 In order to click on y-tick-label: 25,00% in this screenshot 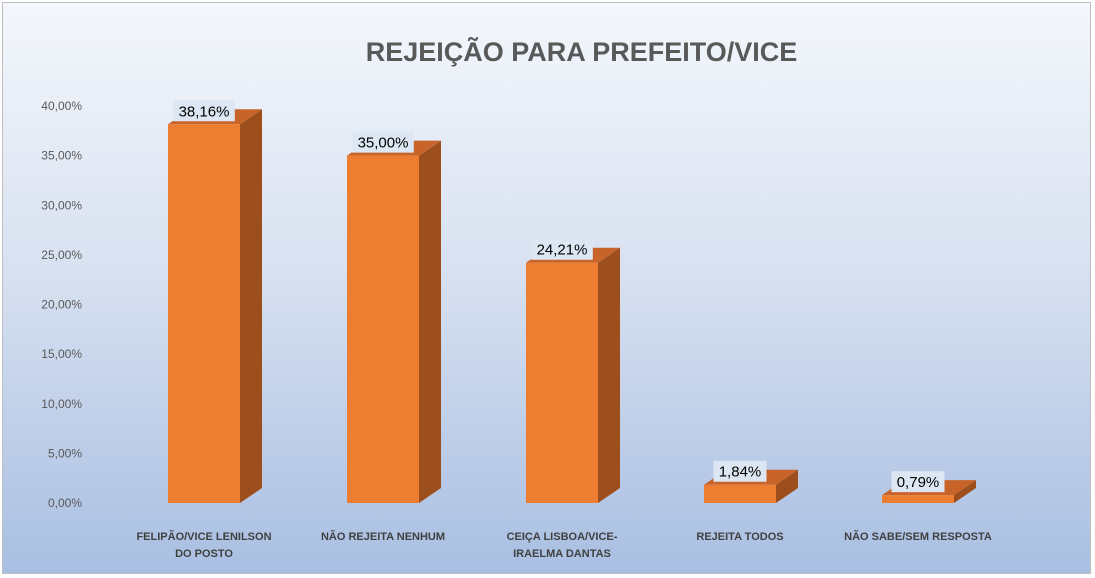, I will do `click(61, 255)`.